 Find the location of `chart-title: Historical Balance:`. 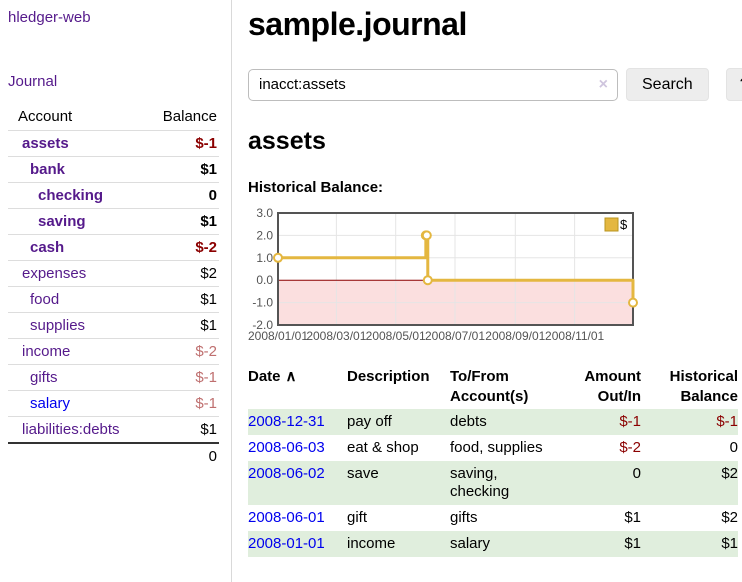

chart-title: Historical Balance: is located at coordinates (316, 187).